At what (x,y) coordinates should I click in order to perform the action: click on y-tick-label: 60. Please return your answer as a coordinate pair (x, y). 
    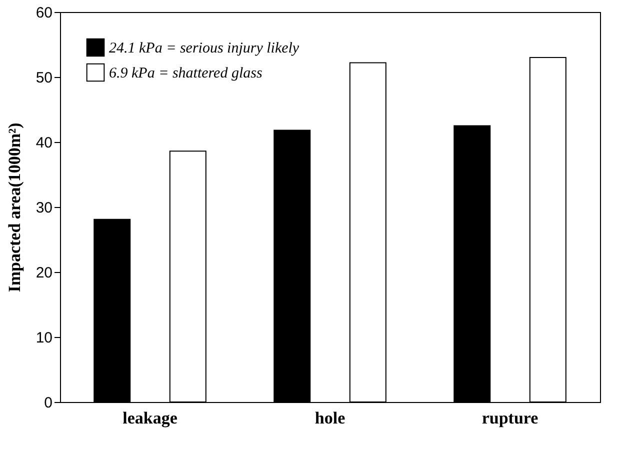
    Looking at the image, I should click on (44, 13).